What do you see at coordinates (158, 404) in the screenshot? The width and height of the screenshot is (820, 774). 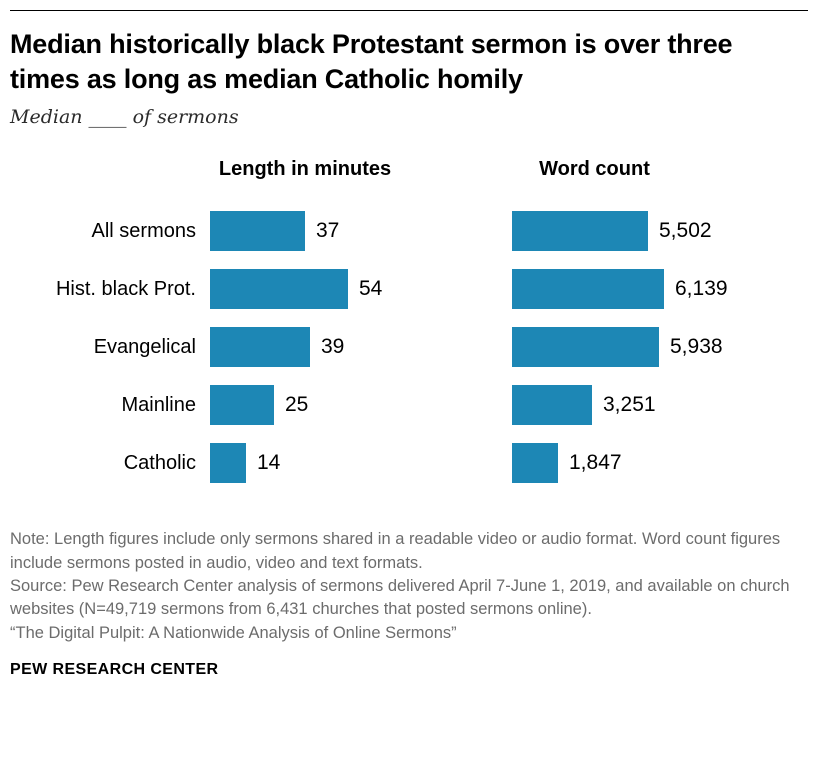 I see `category-label: Mainline` at bounding box center [158, 404].